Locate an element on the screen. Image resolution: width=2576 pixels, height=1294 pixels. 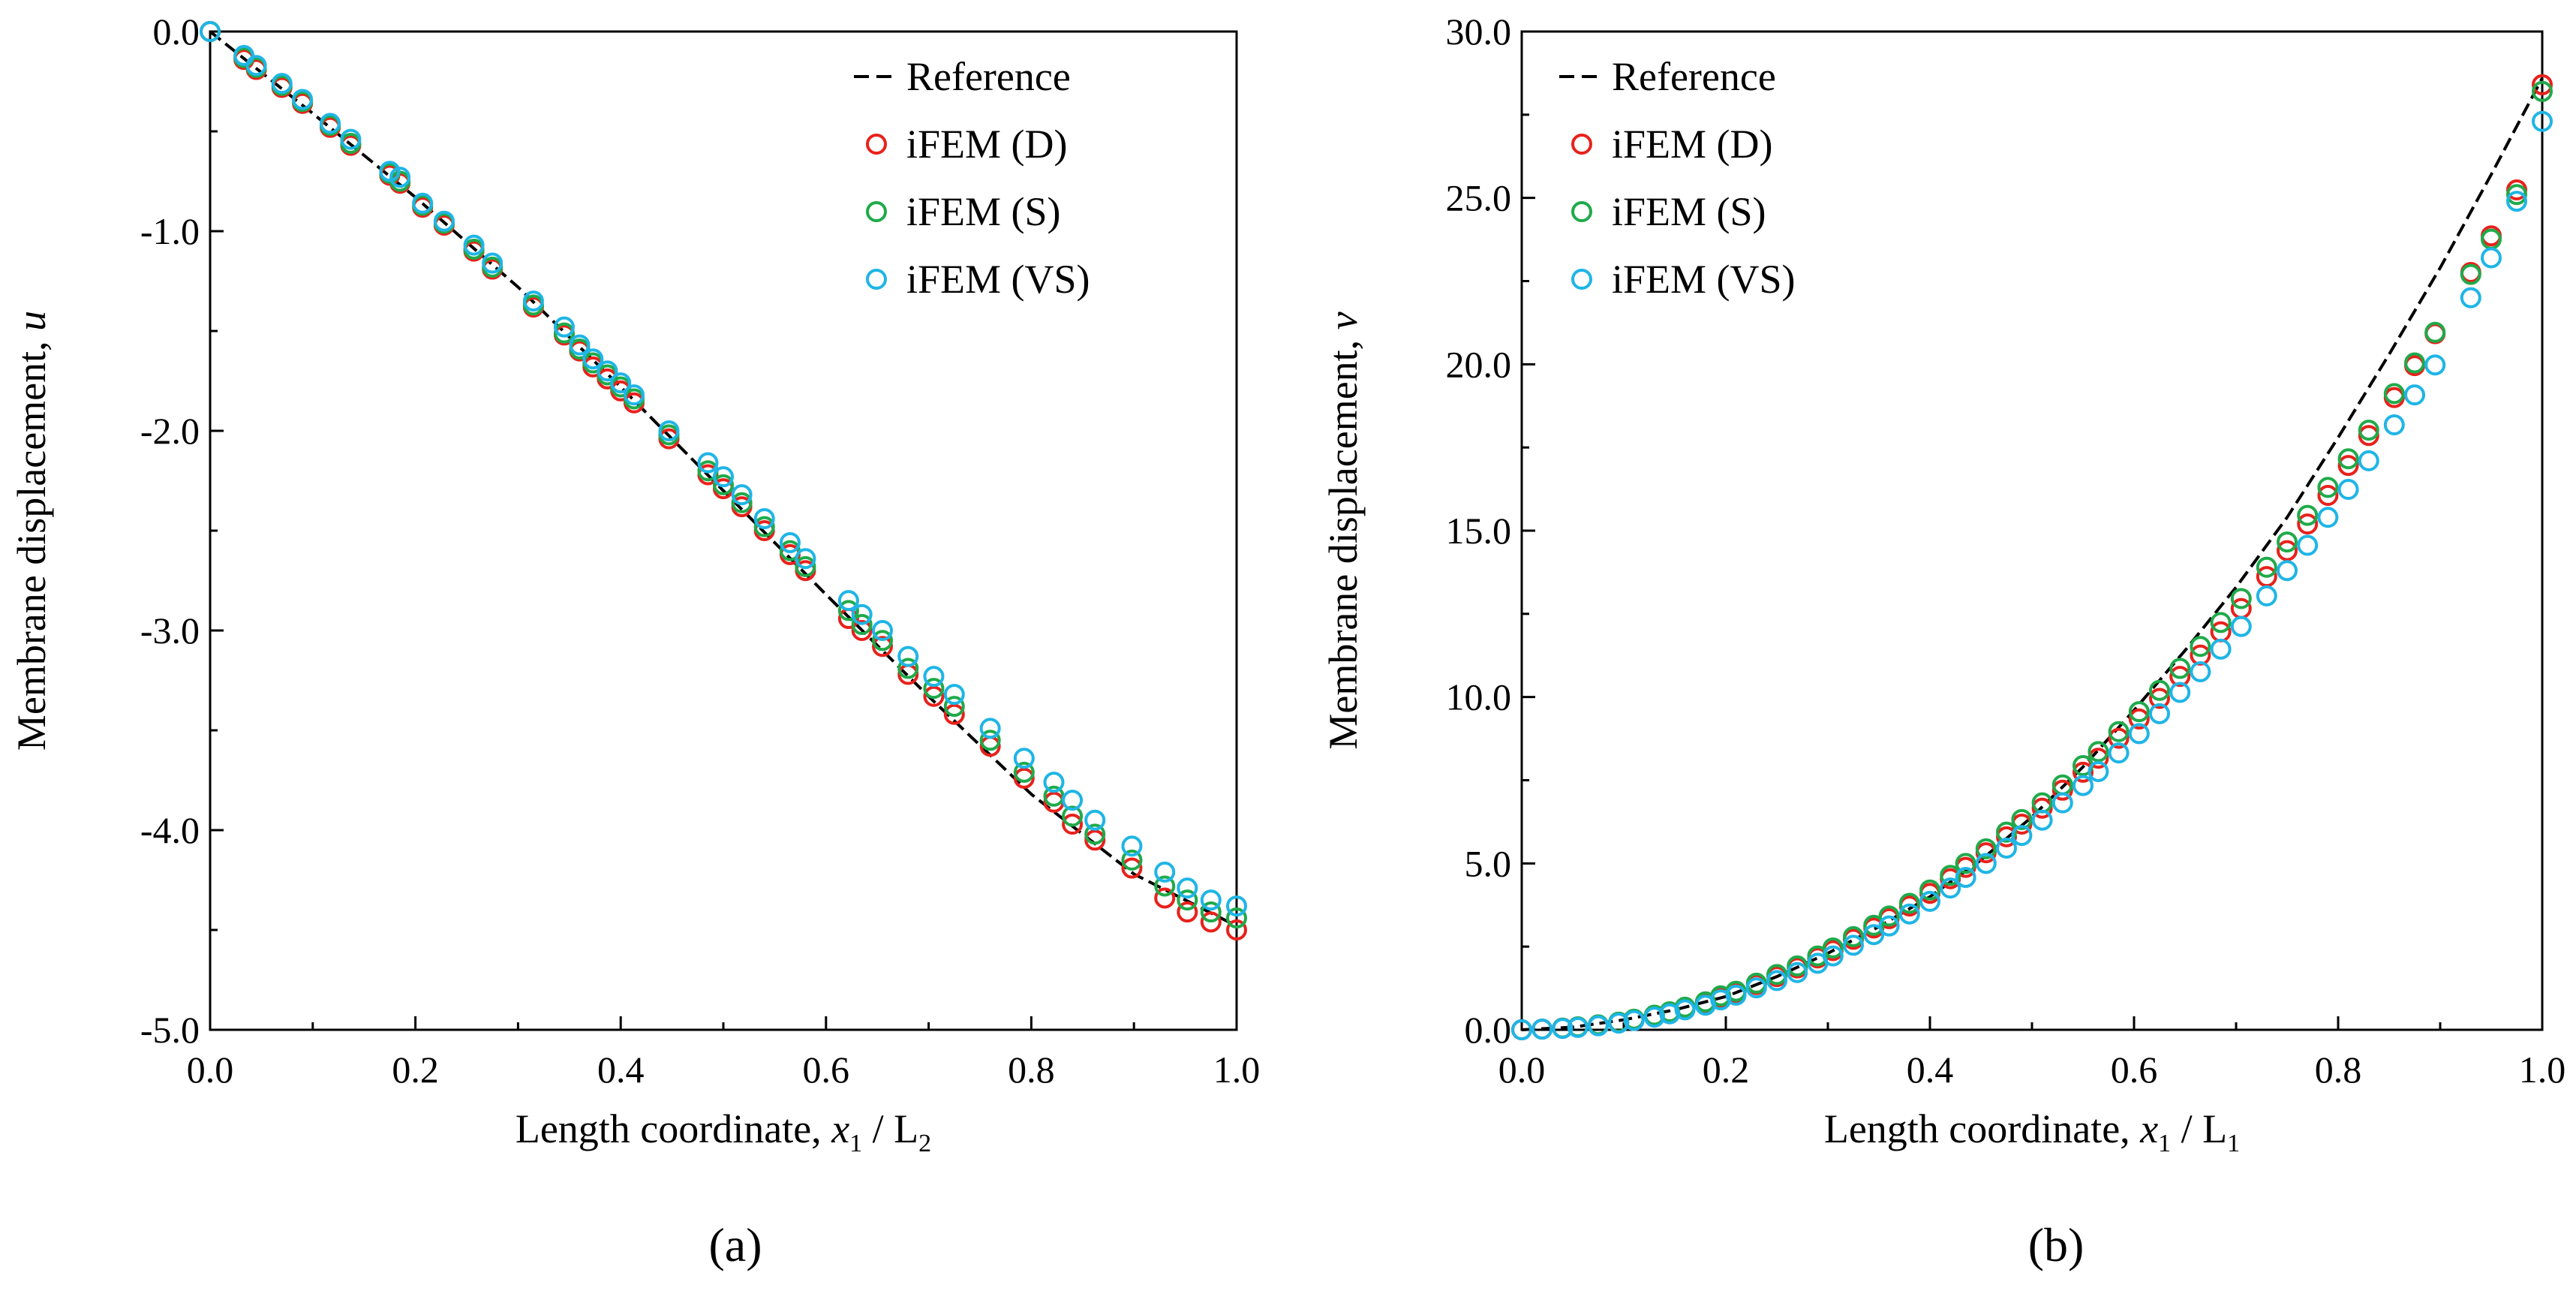
x-tick-label: 0.4 is located at coordinates (1930, 1070).